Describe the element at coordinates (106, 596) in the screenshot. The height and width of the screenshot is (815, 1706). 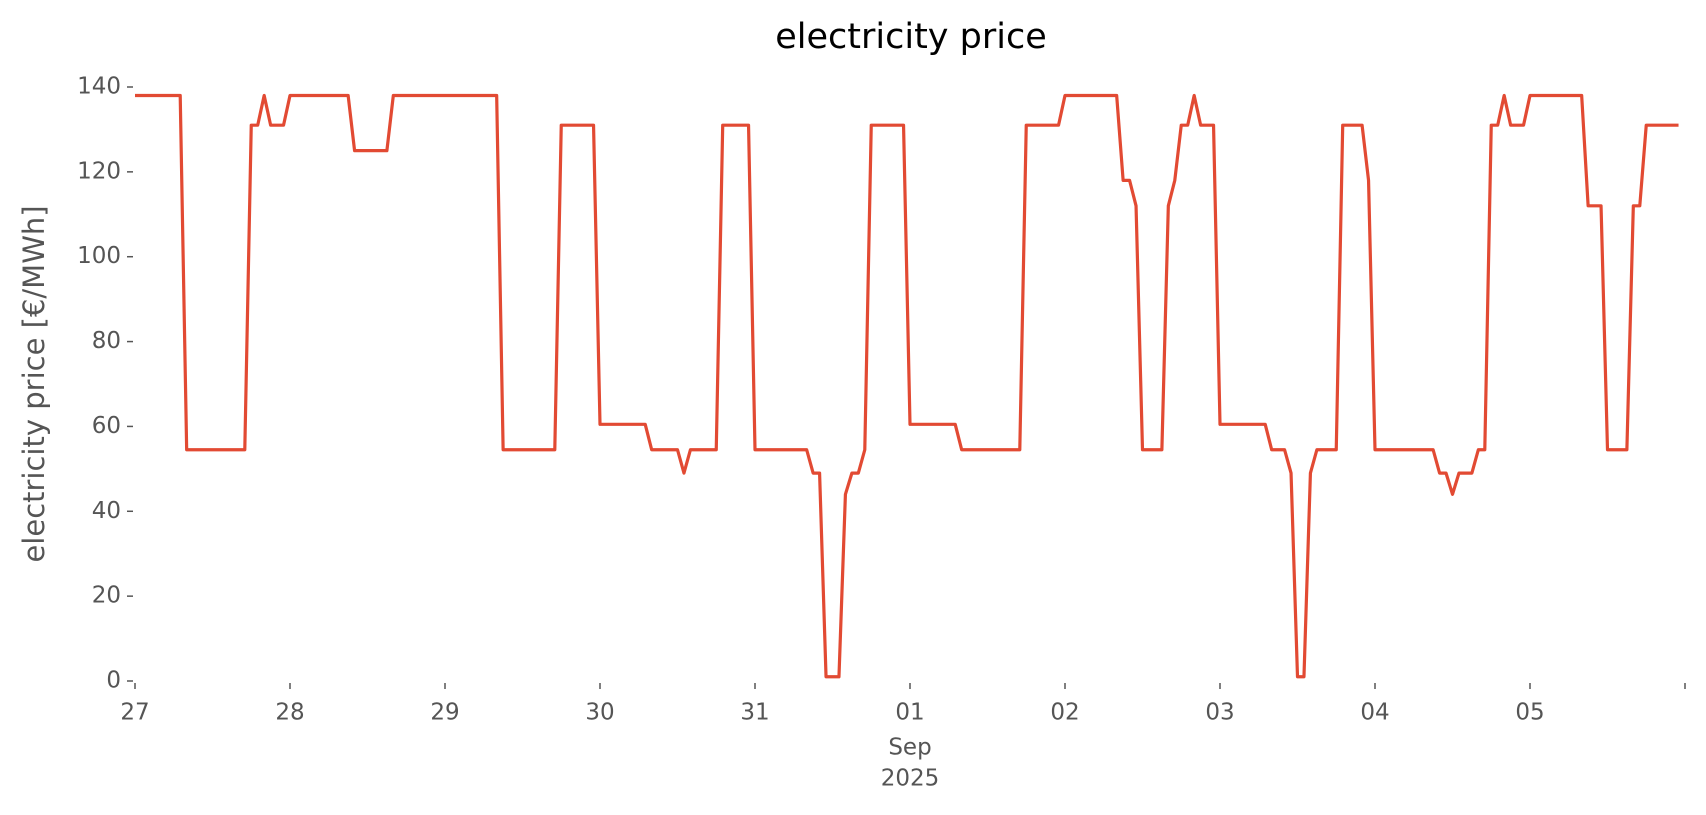
I see `y-tick-label: 20` at that location.